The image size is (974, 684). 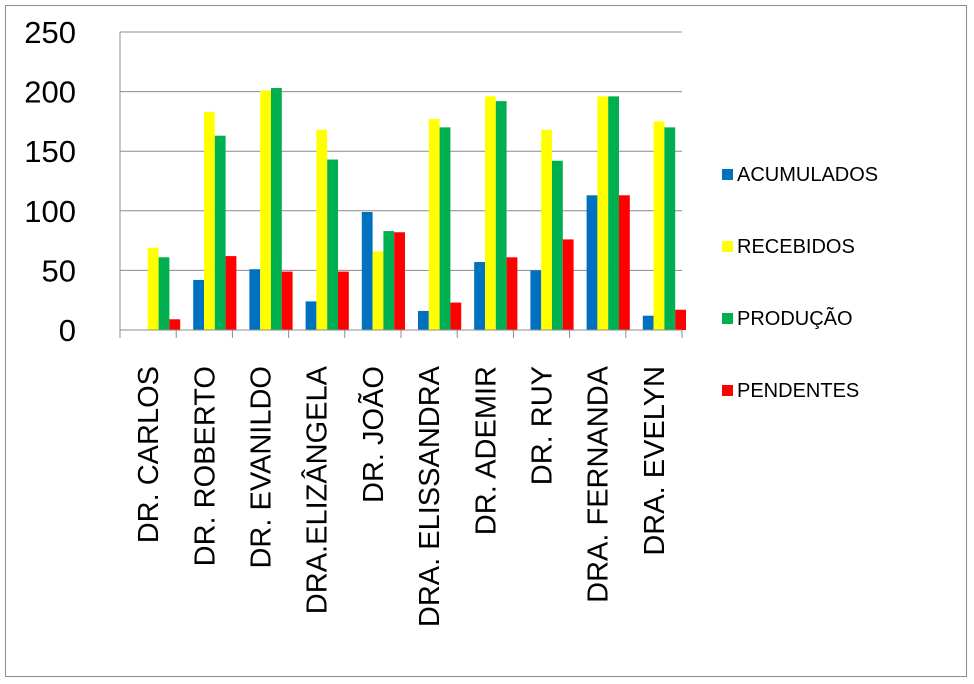 I want to click on bar-produção-5, so click(x=445, y=228).